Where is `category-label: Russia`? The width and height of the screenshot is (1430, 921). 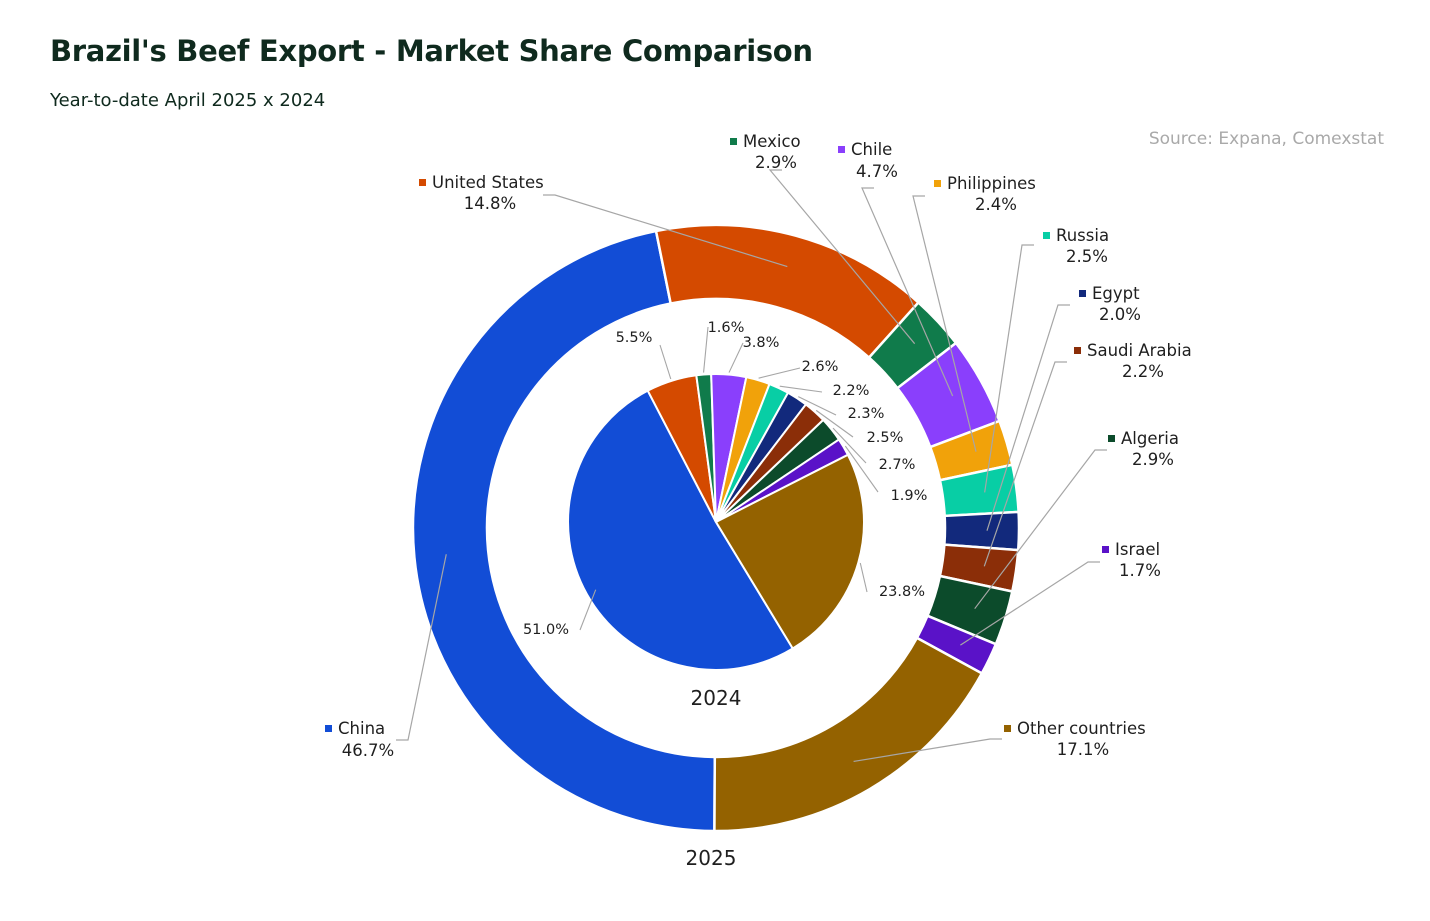
category-label: Russia is located at coordinates (1082, 235).